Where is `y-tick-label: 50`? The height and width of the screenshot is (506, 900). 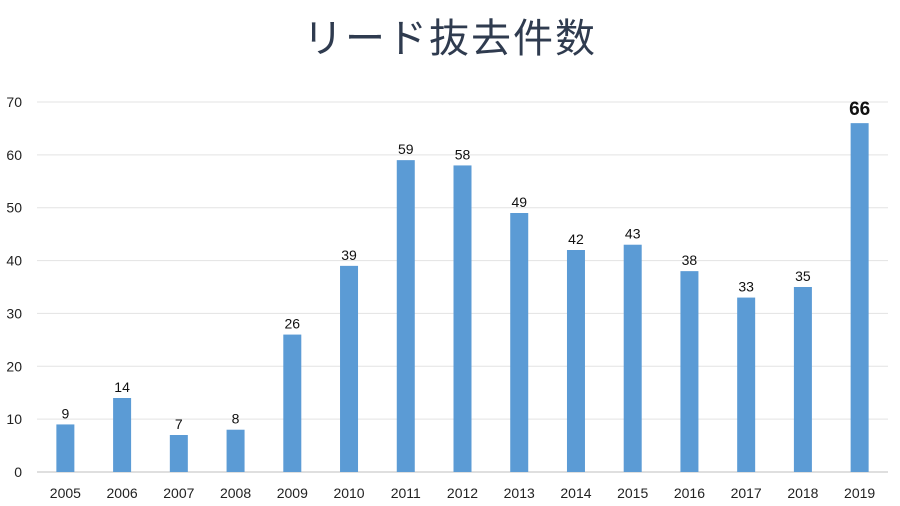 y-tick-label: 50 is located at coordinates (14, 208).